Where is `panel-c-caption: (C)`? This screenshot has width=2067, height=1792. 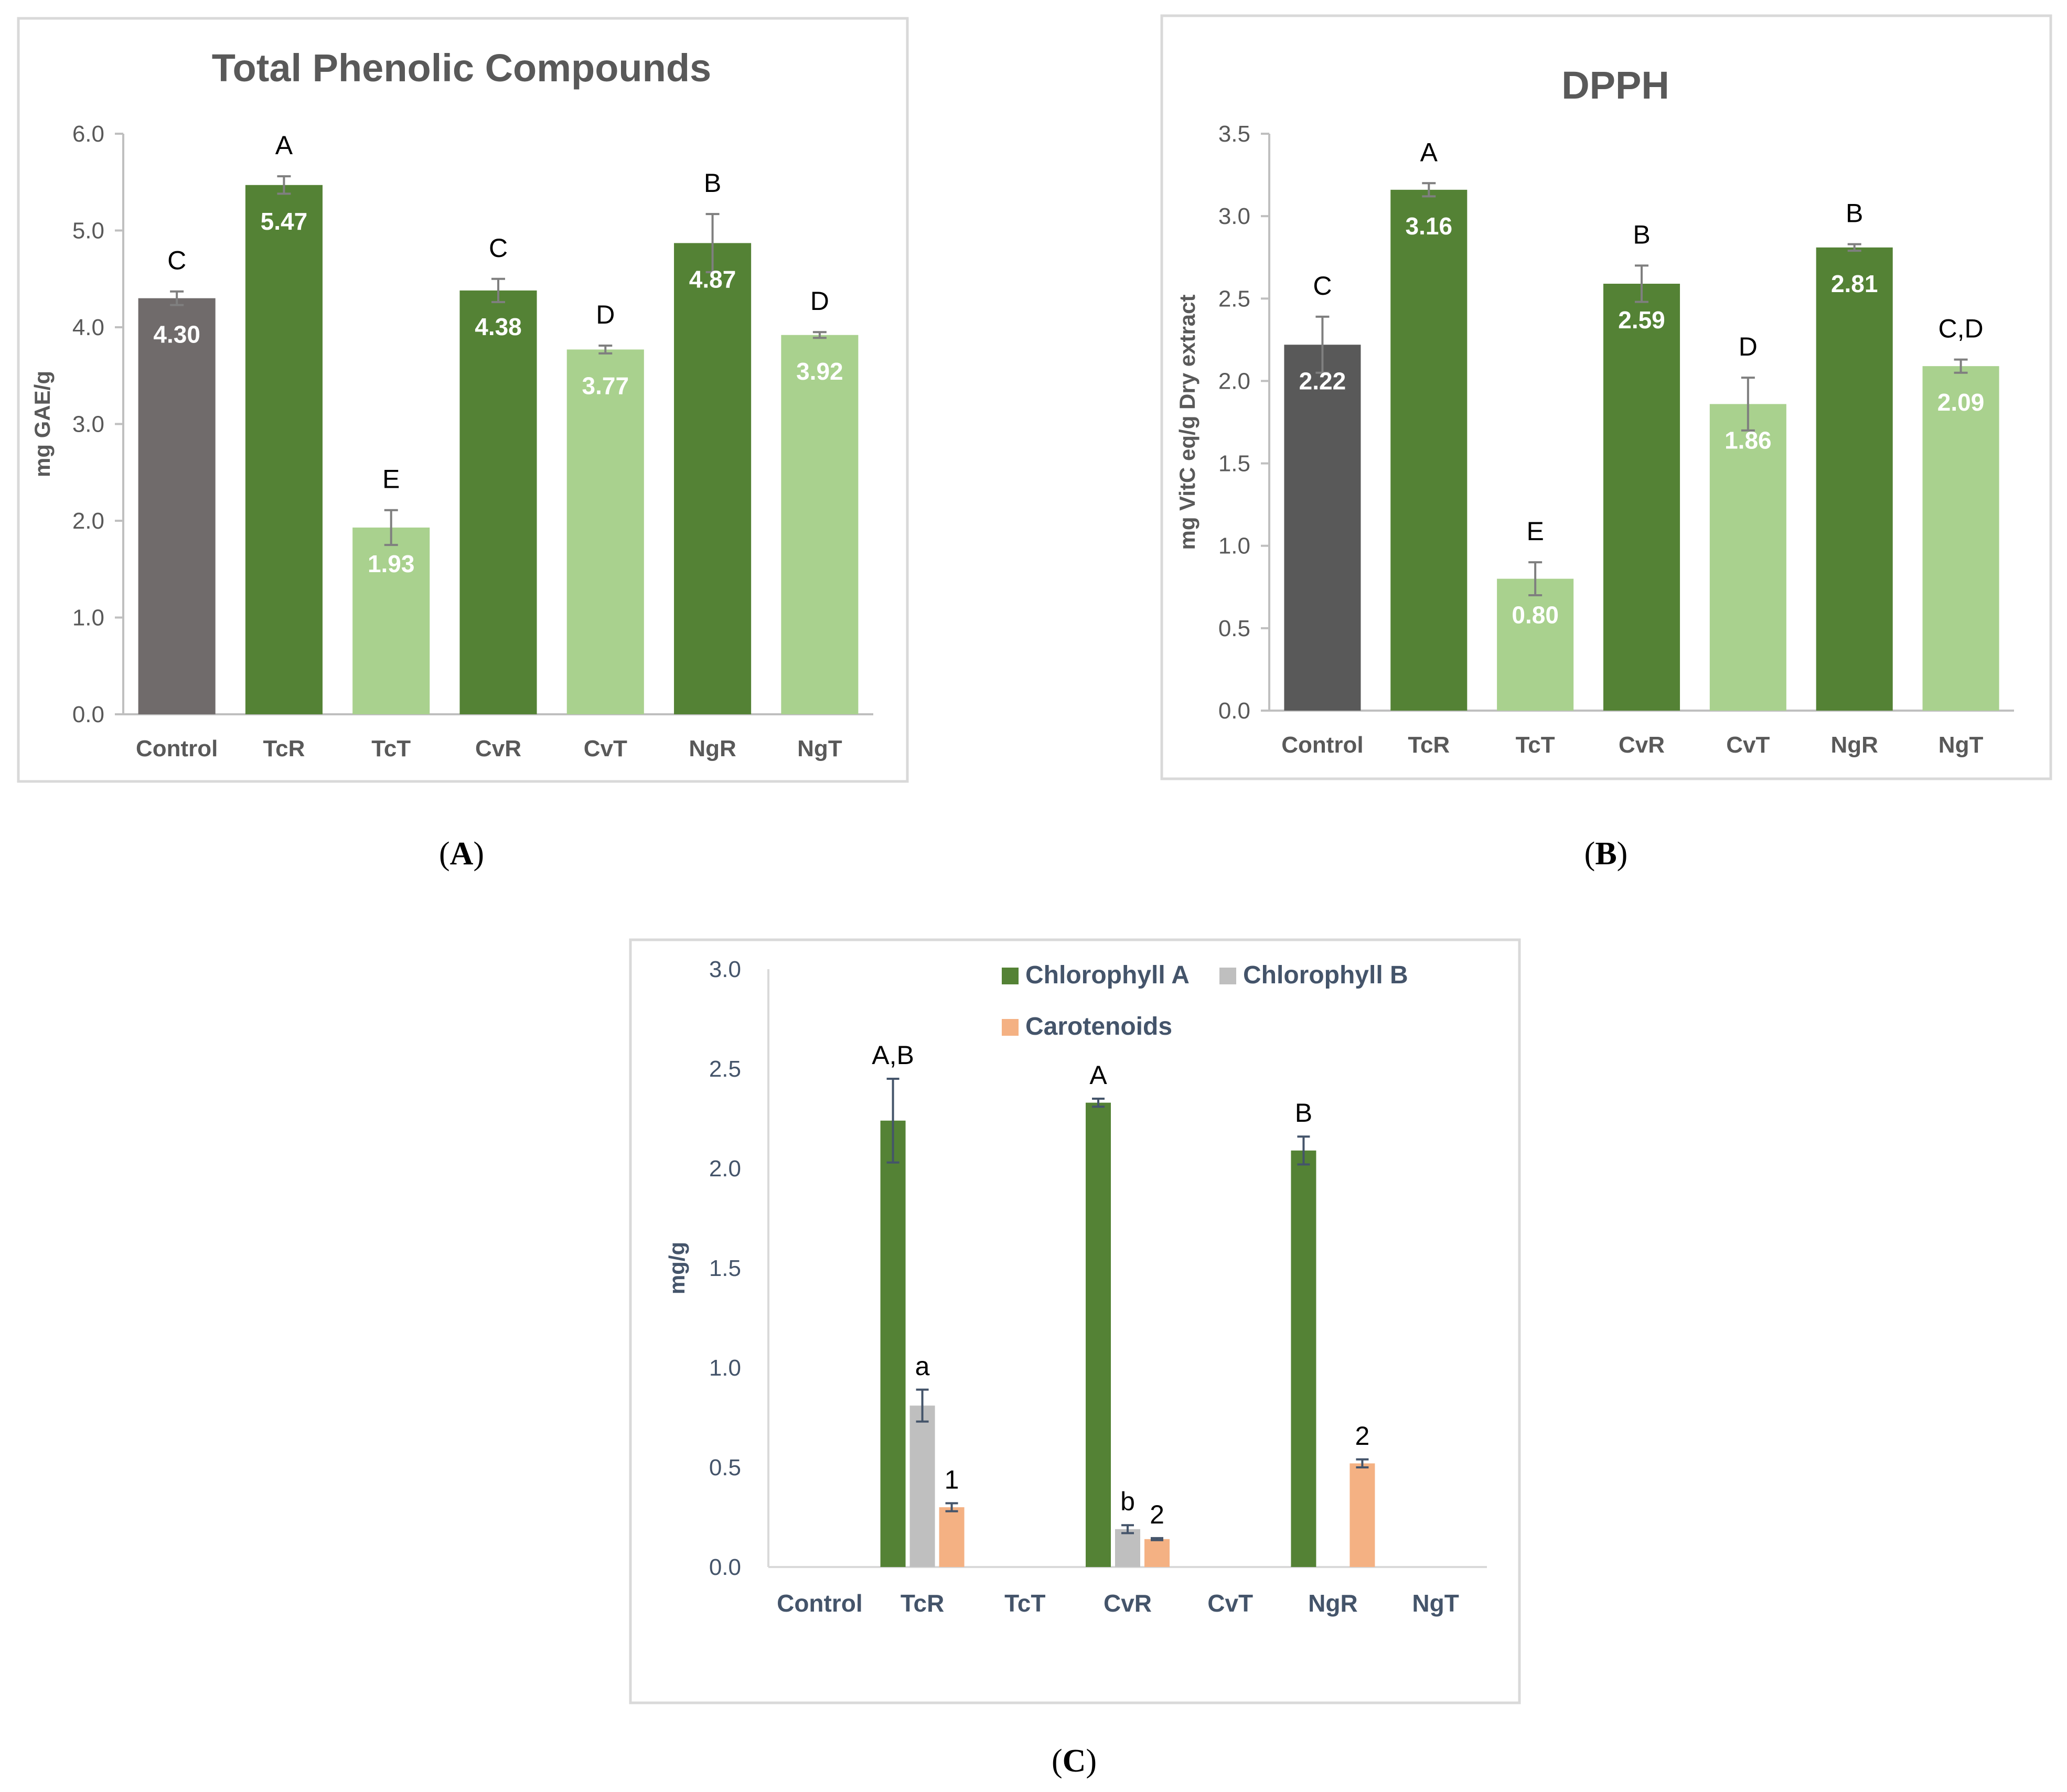 panel-c-caption: (C) is located at coordinates (1074, 1761).